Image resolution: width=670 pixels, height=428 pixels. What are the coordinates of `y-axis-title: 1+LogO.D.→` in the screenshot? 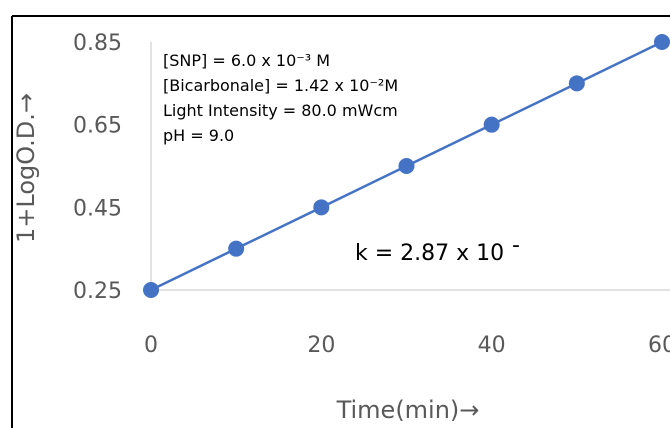 It's located at (26, 168).